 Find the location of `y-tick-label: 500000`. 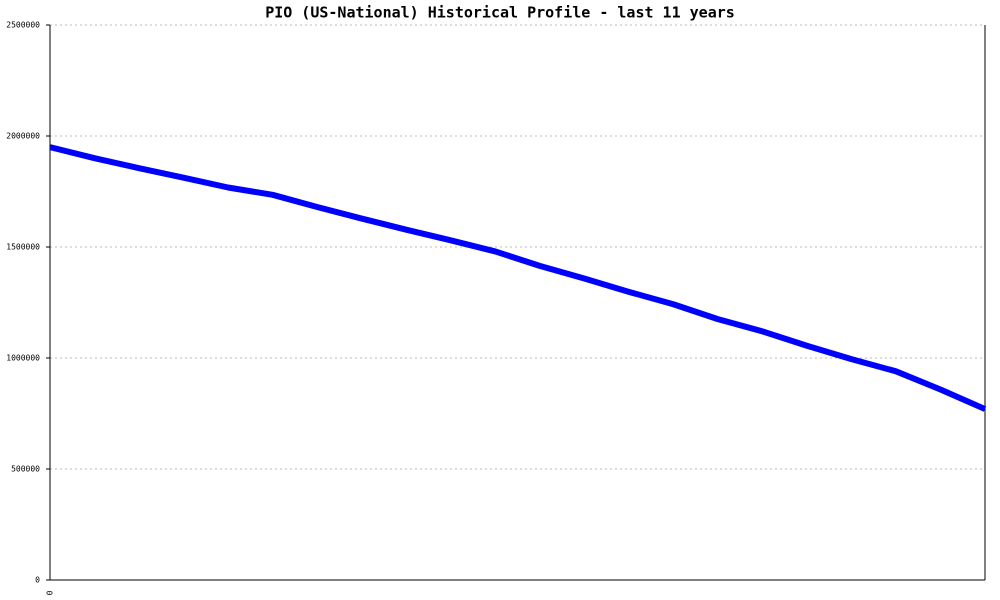

y-tick-label: 500000 is located at coordinates (25, 469).